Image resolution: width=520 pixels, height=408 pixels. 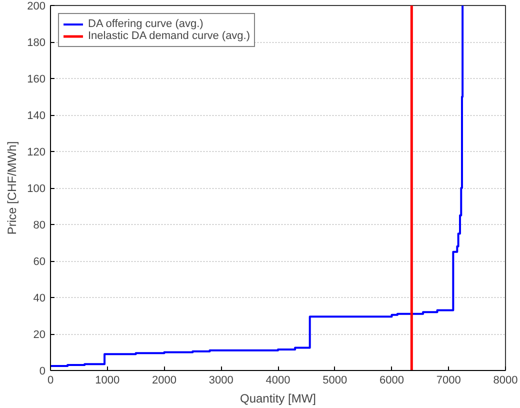 I want to click on x-tick-label: 5000, so click(x=335, y=380).